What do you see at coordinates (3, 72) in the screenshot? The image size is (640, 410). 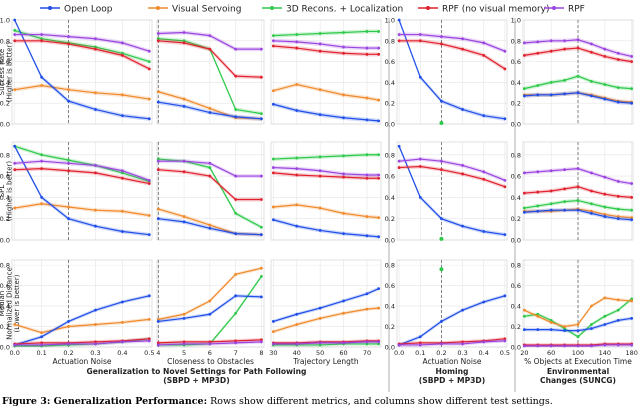 I see `row-label-0-0: Success Rate` at bounding box center [3, 72].